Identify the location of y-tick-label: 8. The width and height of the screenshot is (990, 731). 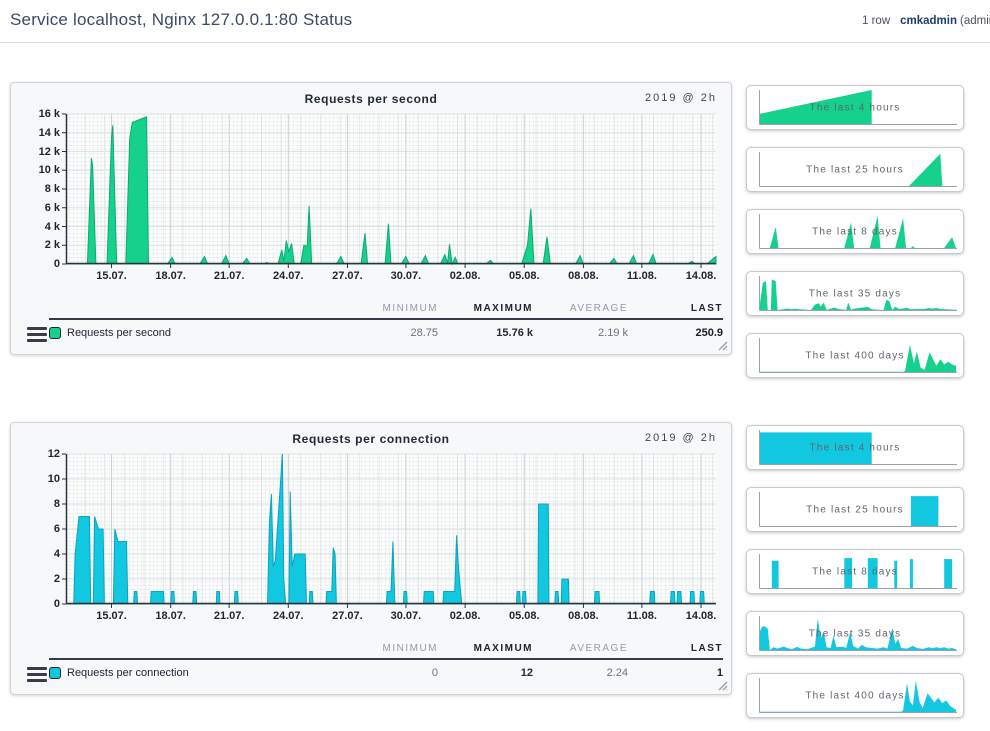
(56, 504).